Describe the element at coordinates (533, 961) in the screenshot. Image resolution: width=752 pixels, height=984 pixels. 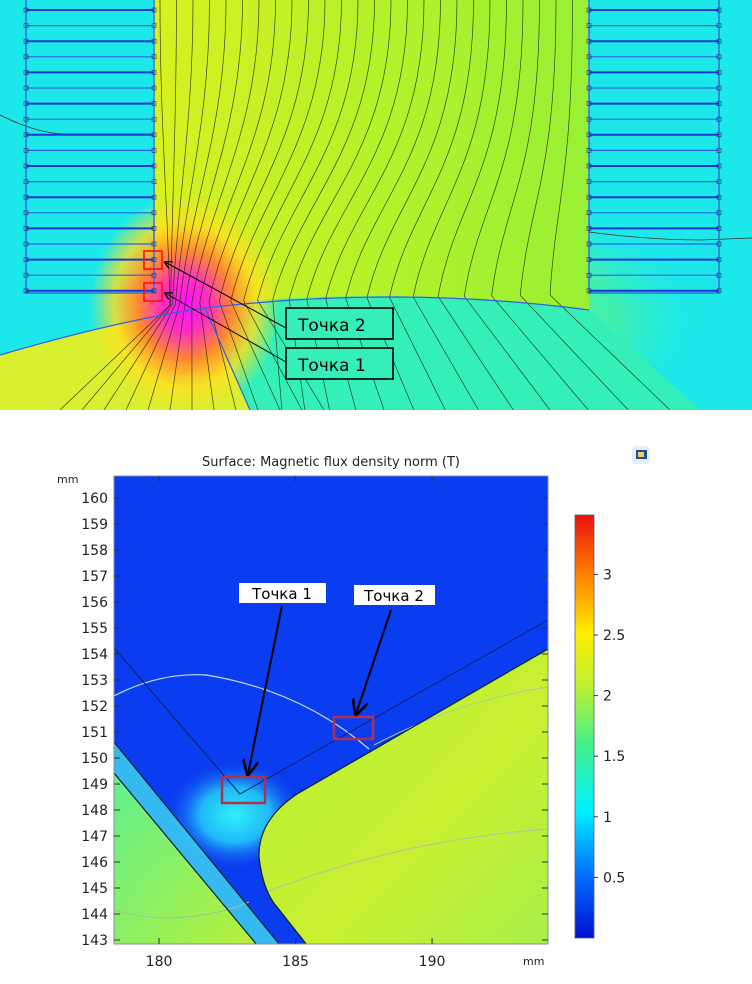
I see `x-axis-unit: mm` at that location.